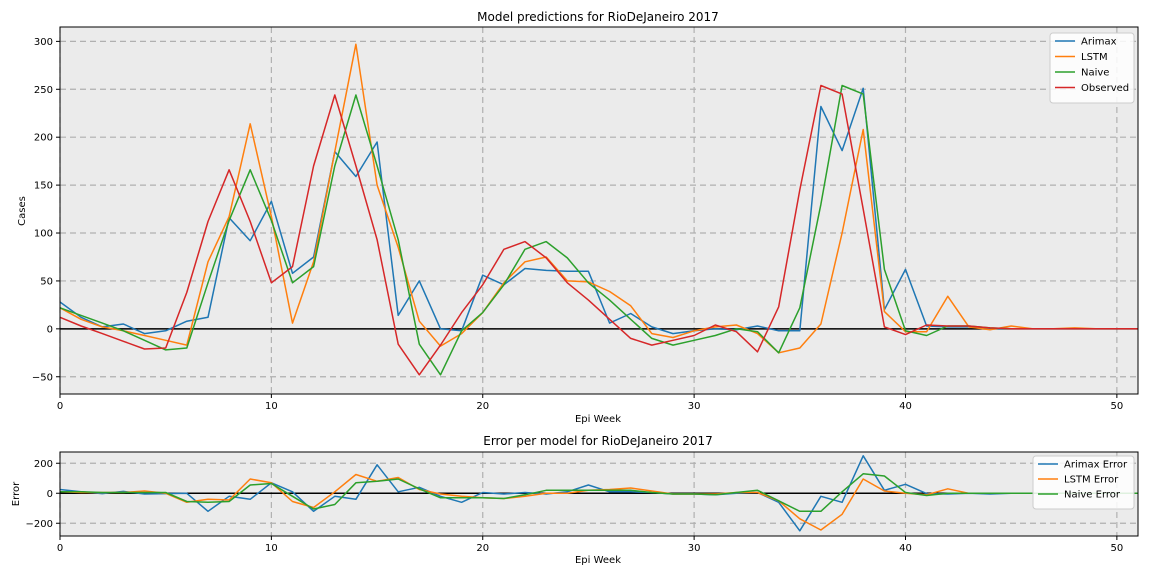  Describe the element at coordinates (1096, 465) in the screenshot. I see `legend-label: Arimax Error` at that location.